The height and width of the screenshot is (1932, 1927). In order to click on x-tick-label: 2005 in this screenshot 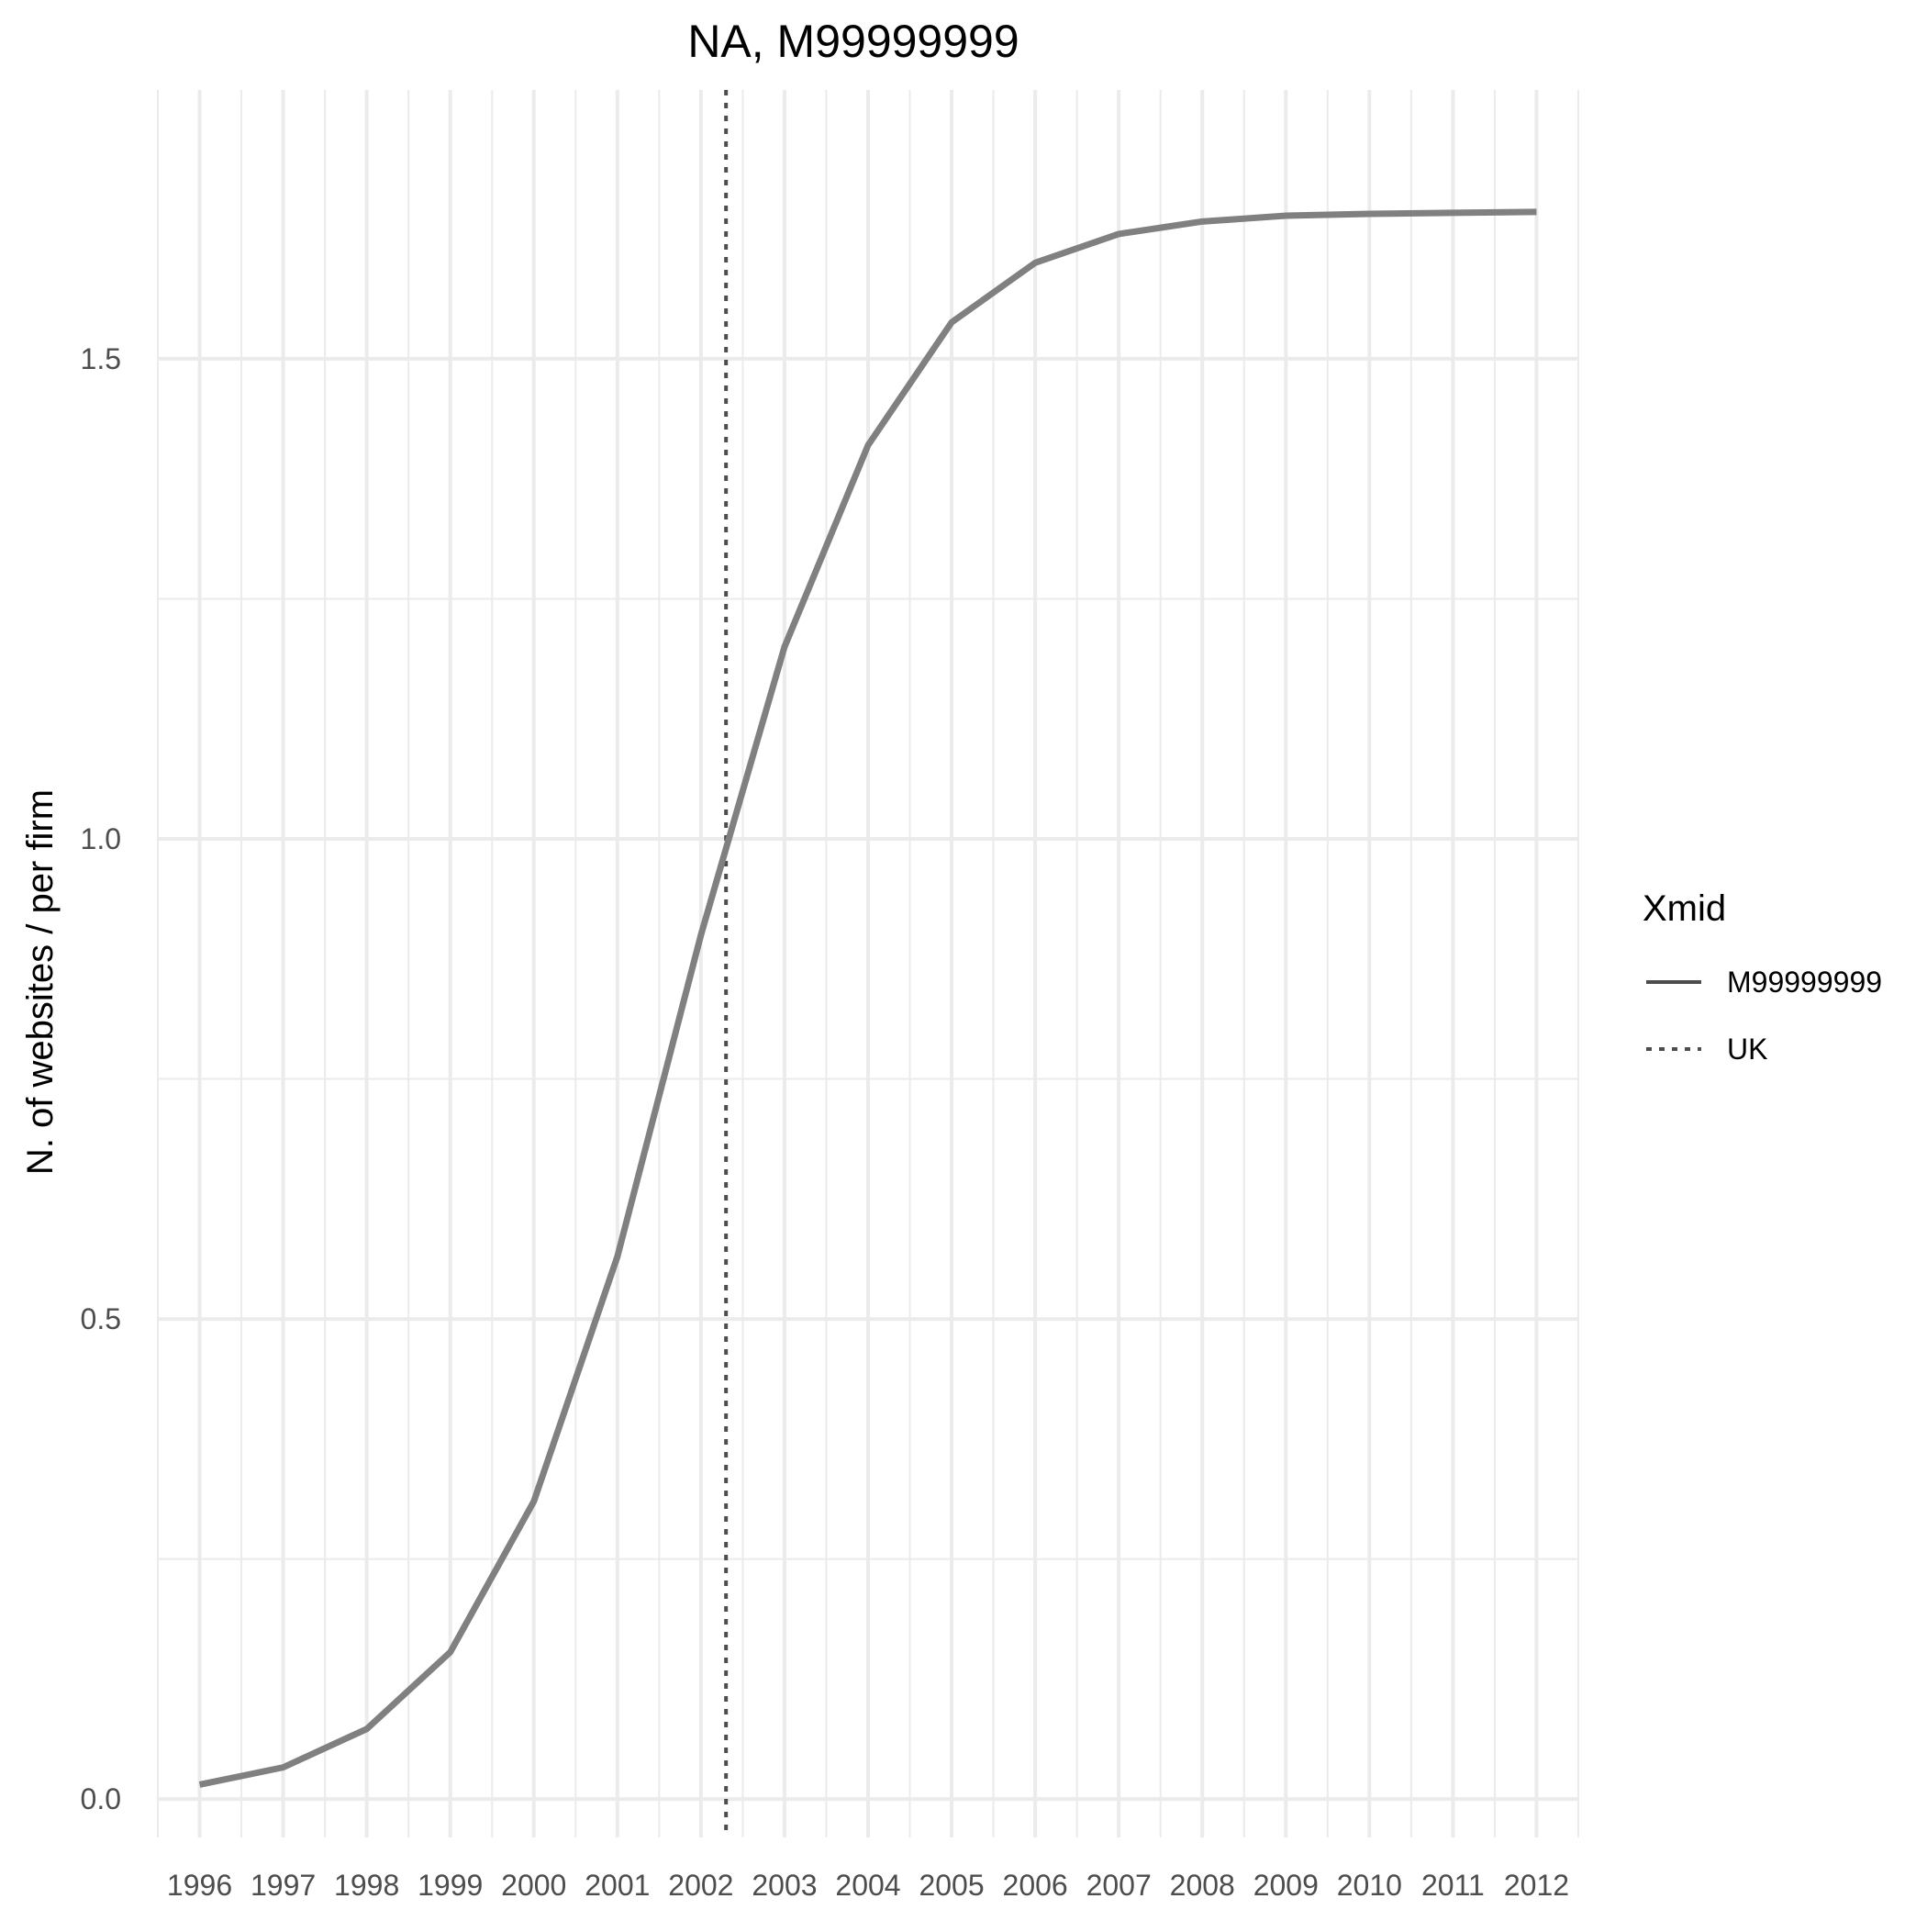, I will do `click(951, 1885)`.